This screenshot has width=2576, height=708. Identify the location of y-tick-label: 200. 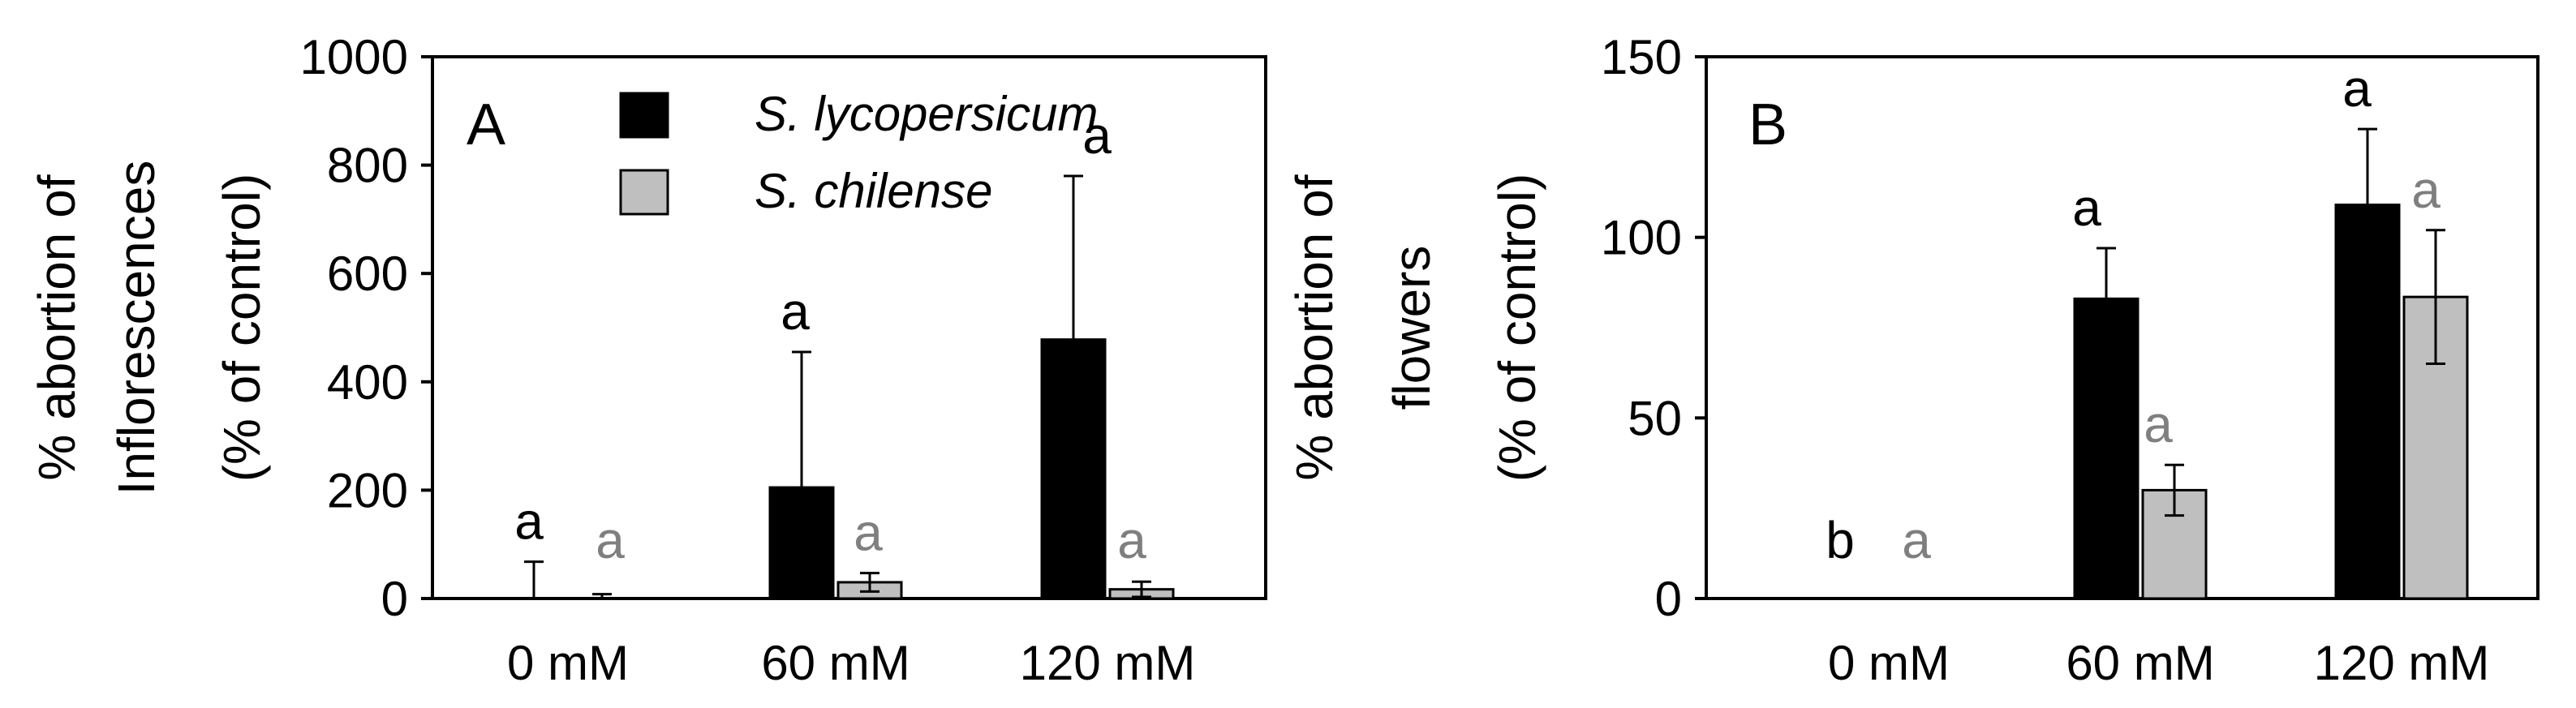
(367, 490).